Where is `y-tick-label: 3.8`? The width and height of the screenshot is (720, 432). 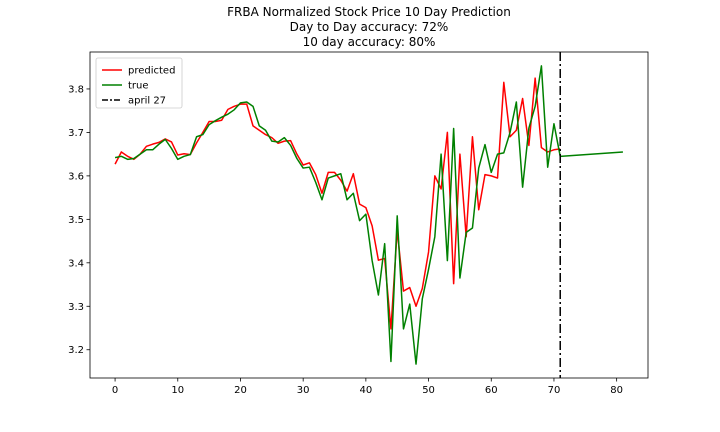
y-tick-label: 3.8 is located at coordinates (76, 89).